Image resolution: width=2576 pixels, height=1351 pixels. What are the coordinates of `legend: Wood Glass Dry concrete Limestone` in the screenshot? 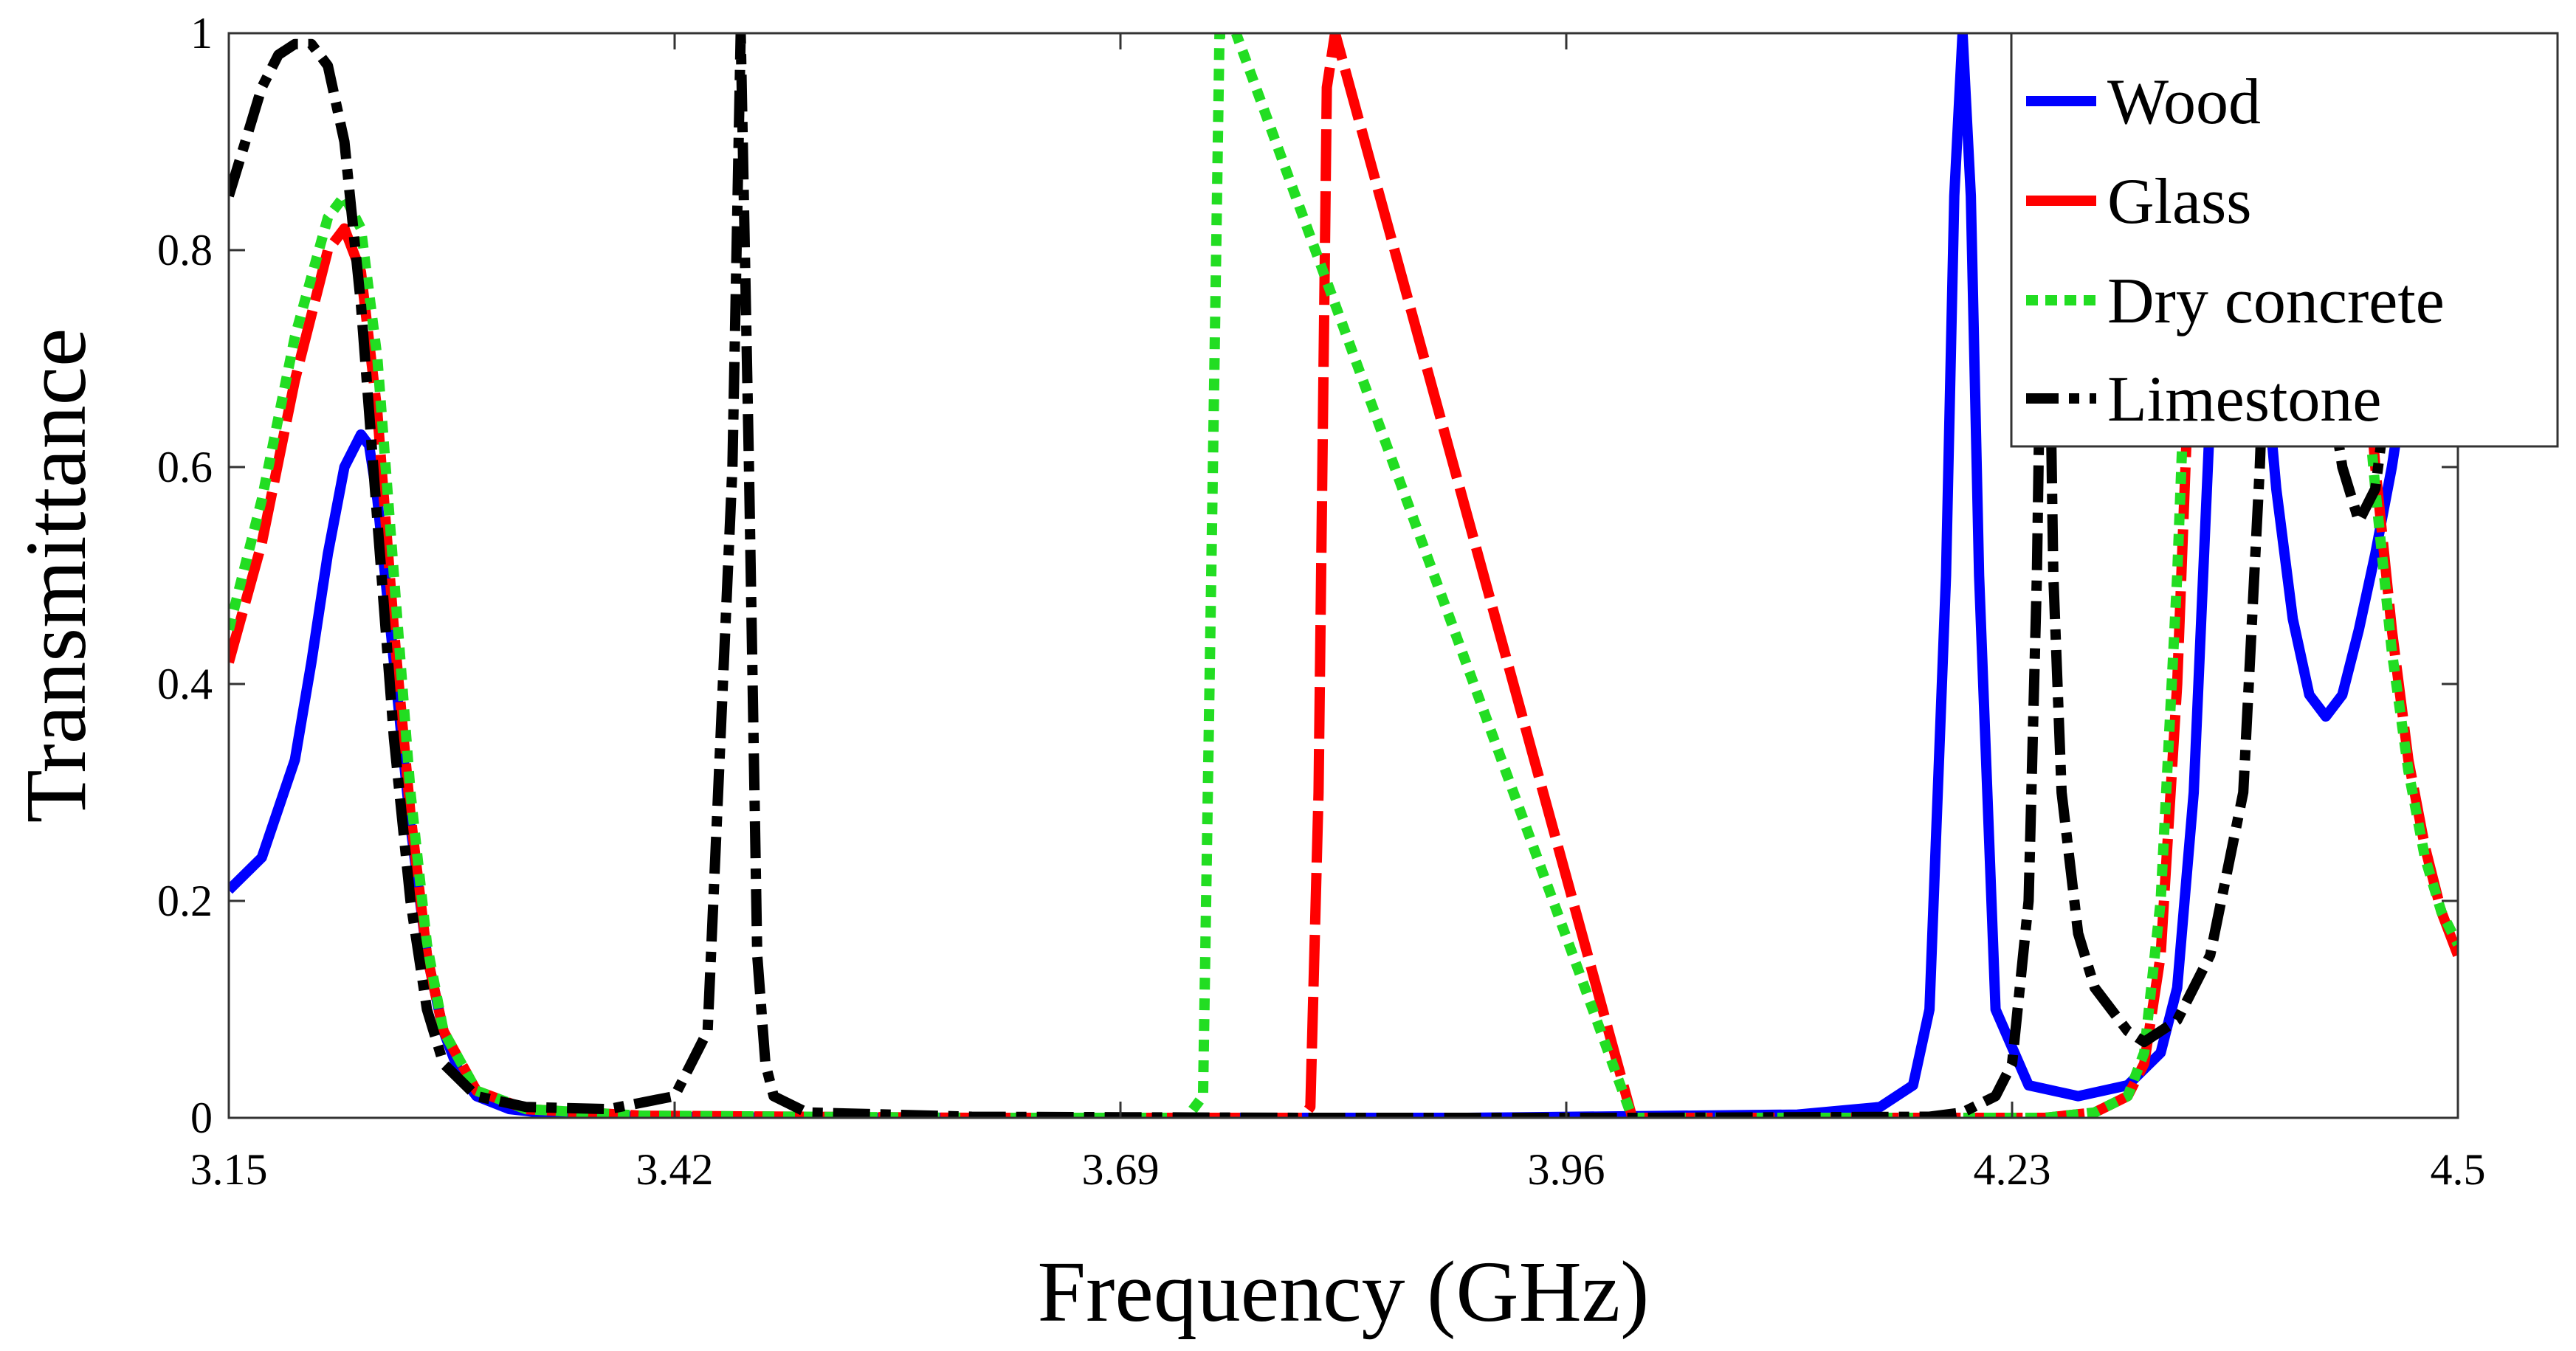 It's located at (2285, 240).